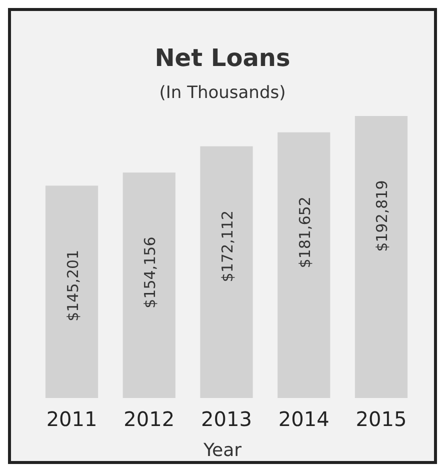 This screenshot has width=445, height=472. Describe the element at coordinates (222, 58) in the screenshot. I see `chart-title: Net Loans` at that location.